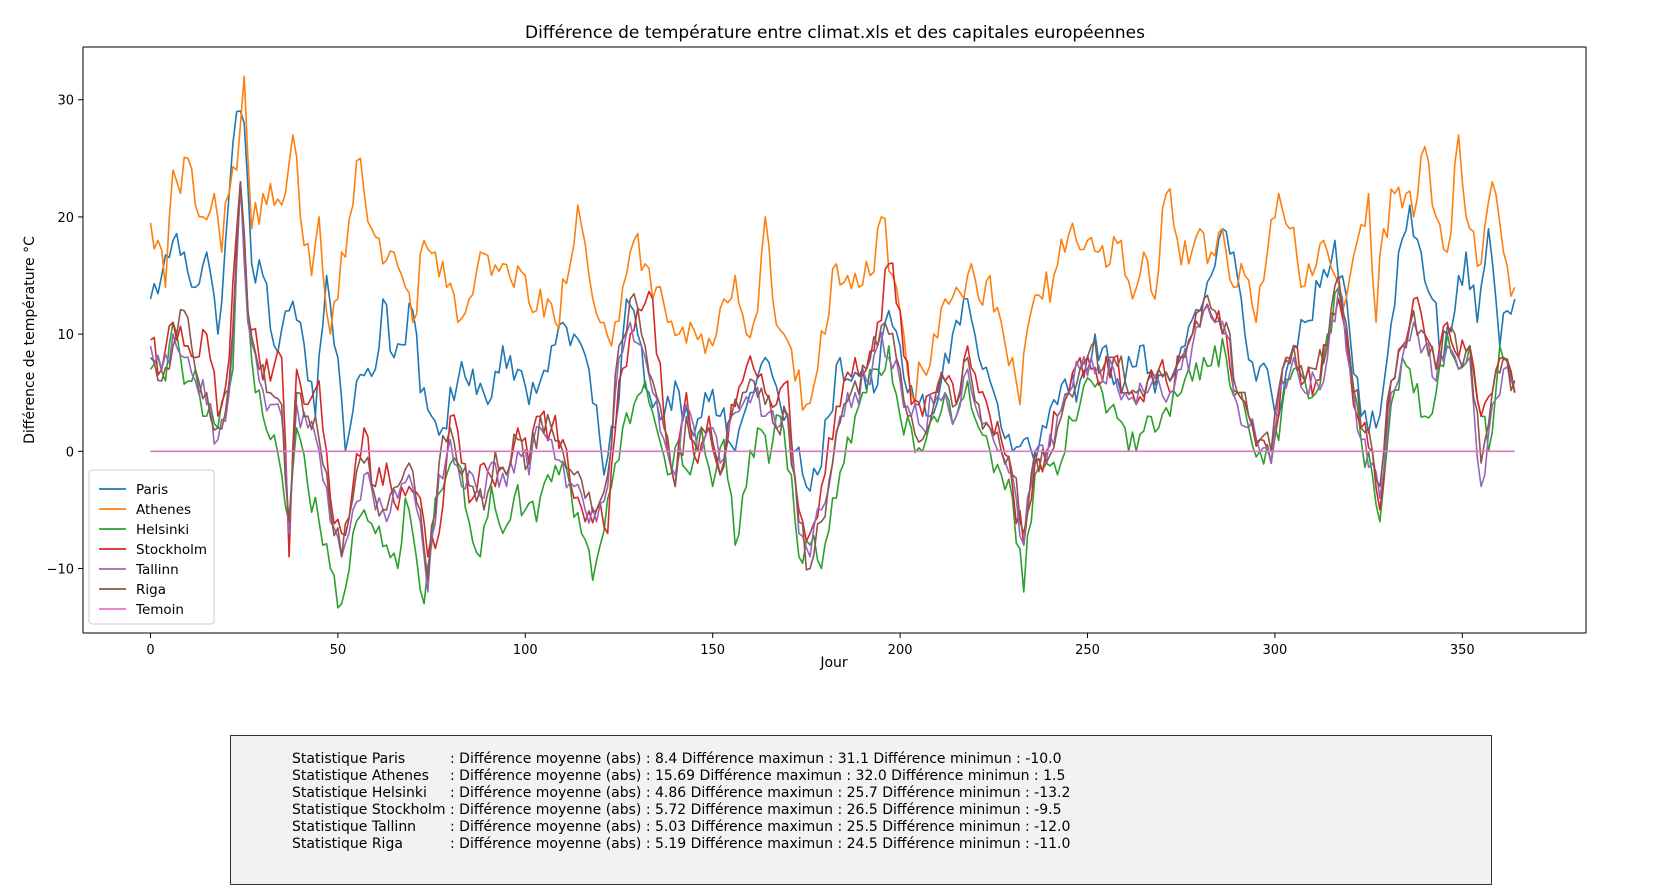  What do you see at coordinates (65, 101) in the screenshot?
I see `y-tick-label: 30` at bounding box center [65, 101].